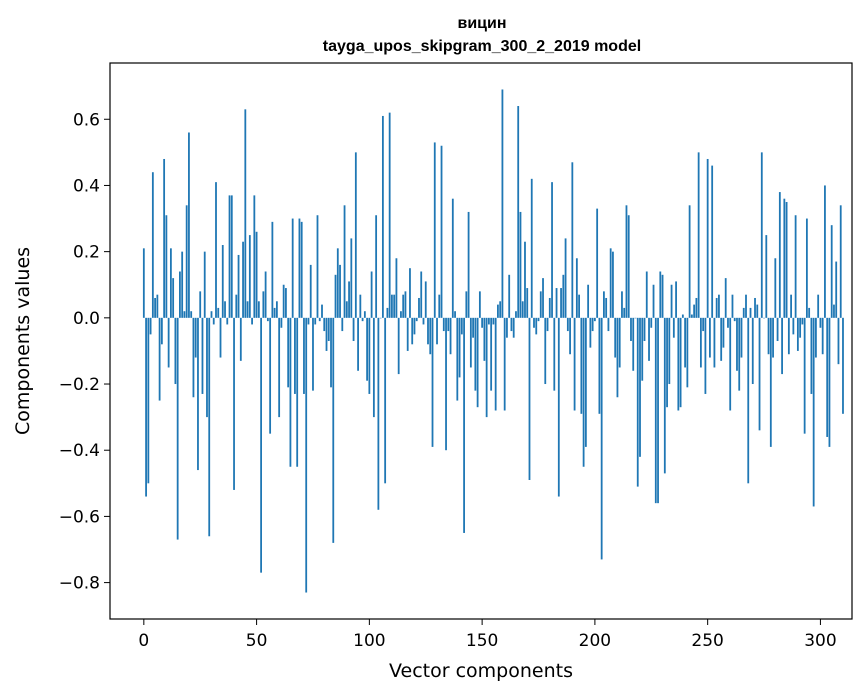 The height and width of the screenshot is (696, 867). I want to click on x-tick-label: 200, so click(595, 641).